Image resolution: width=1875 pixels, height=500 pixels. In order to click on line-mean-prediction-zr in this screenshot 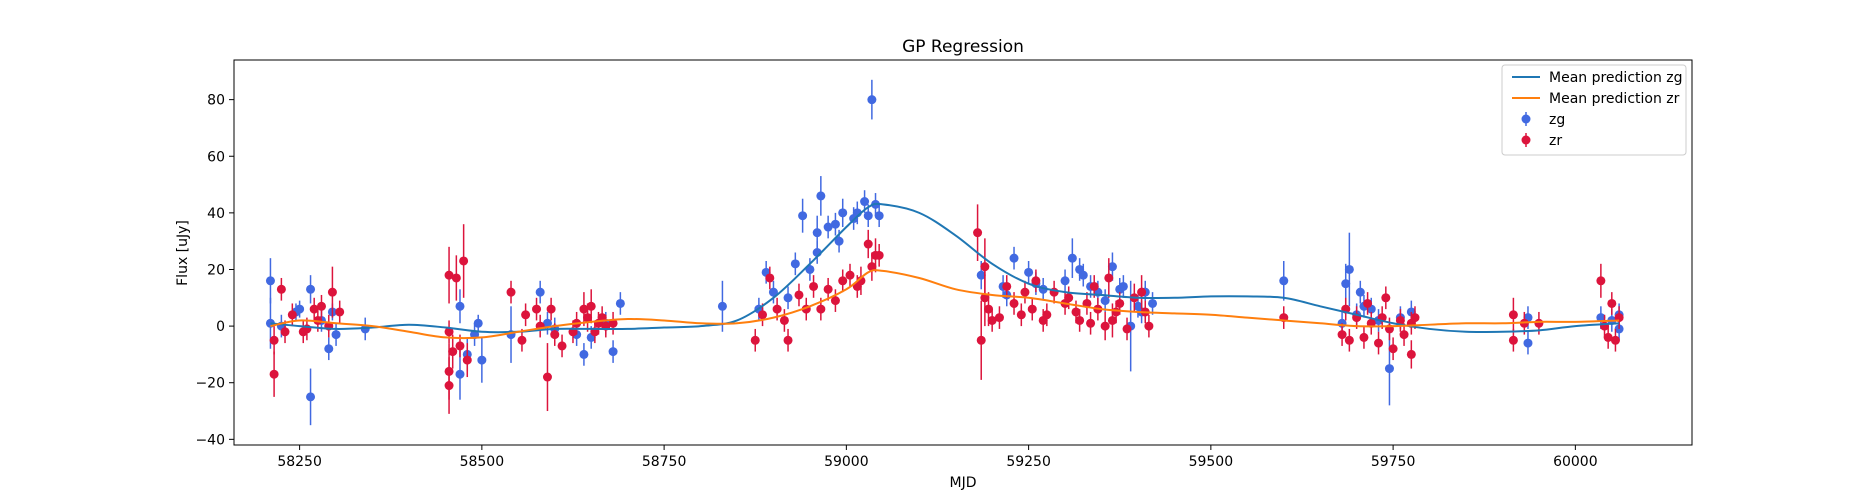, I will do `click(945, 304)`.